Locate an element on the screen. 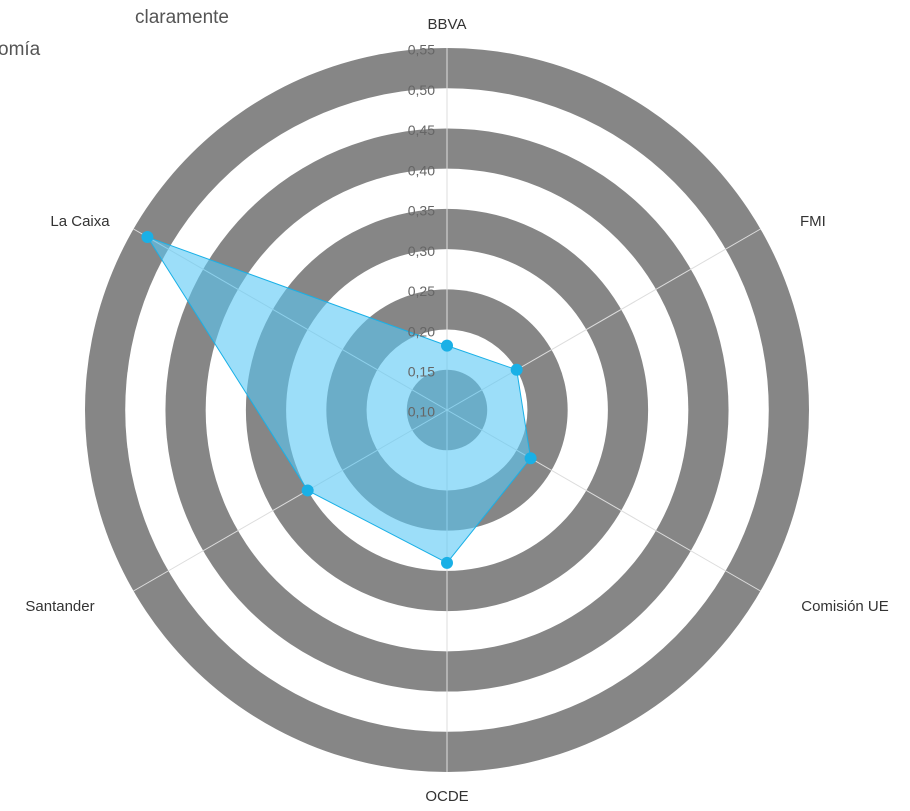 This screenshot has height=811, width=910. y-tick-label: 0,20 is located at coordinates (421, 331).